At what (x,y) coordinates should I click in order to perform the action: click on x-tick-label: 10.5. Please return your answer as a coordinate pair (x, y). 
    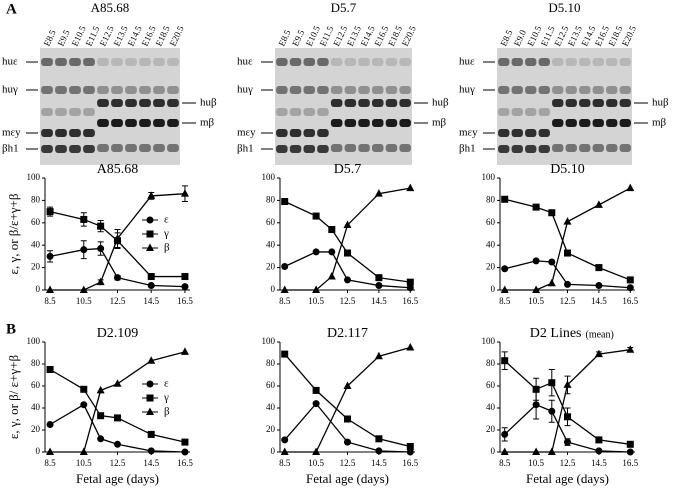
    Looking at the image, I should click on (316, 463).